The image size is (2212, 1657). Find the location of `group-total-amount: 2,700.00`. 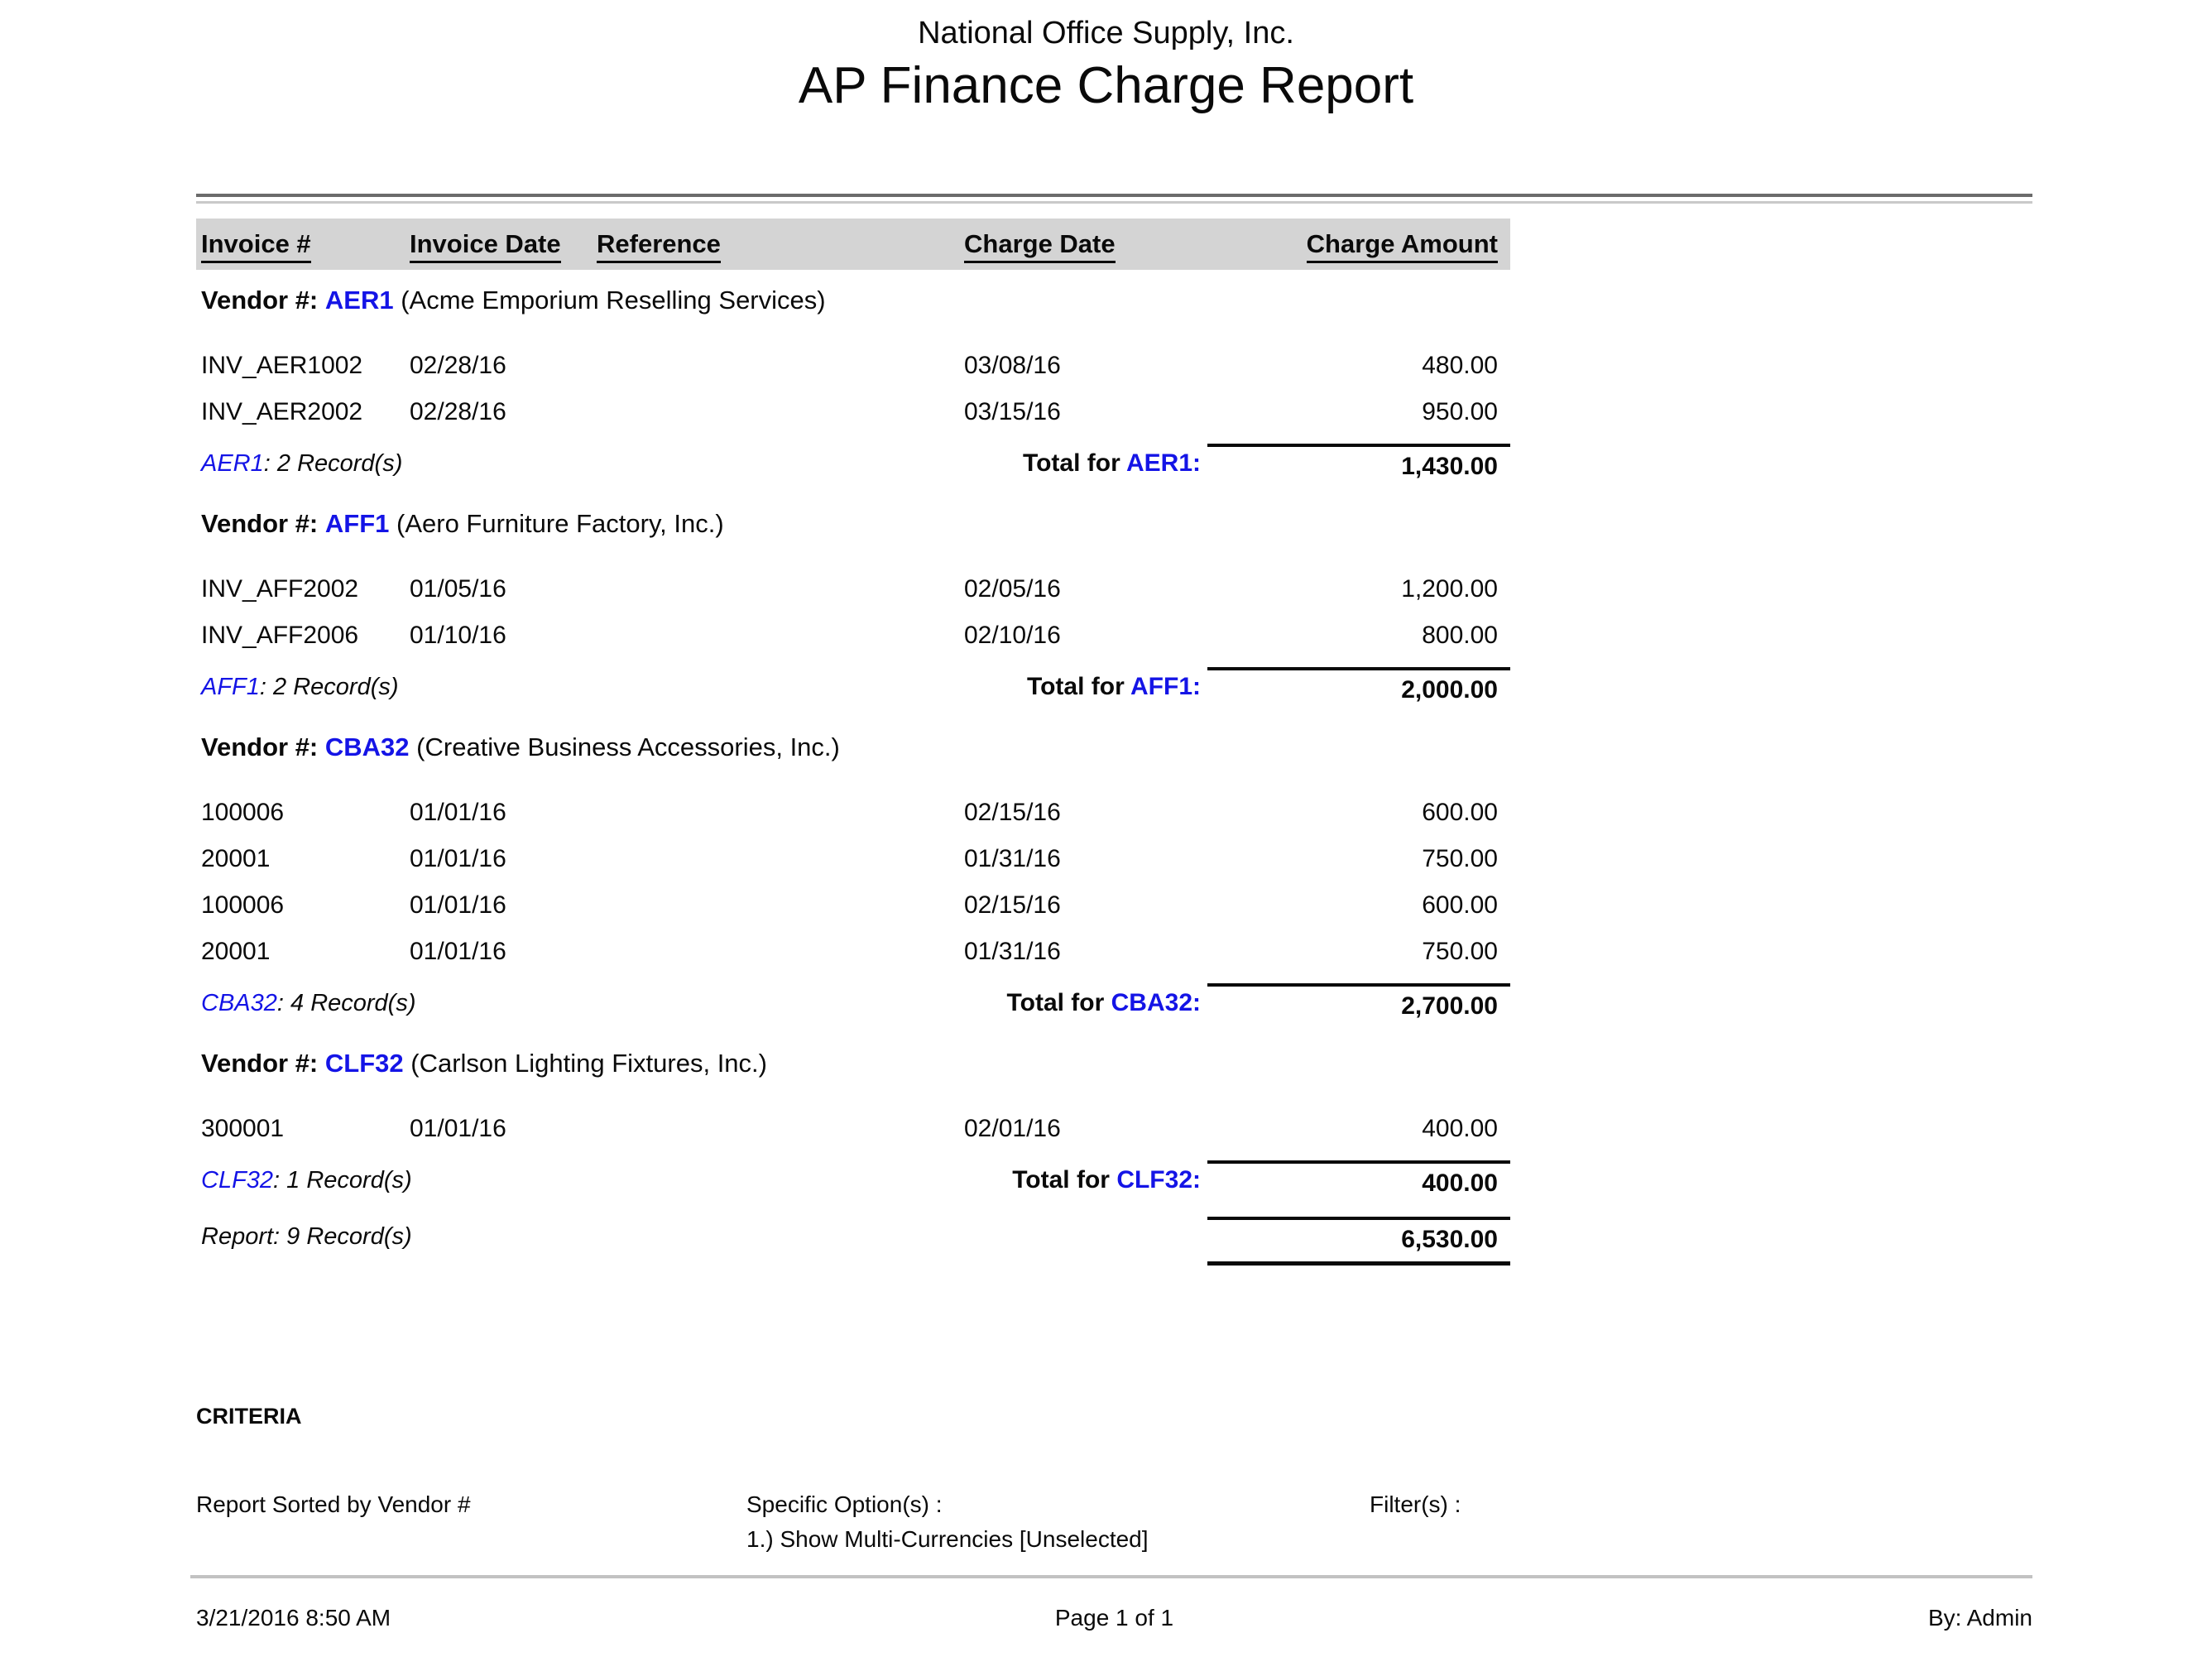

group-total-amount: 2,700.00 is located at coordinates (1358, 1002).